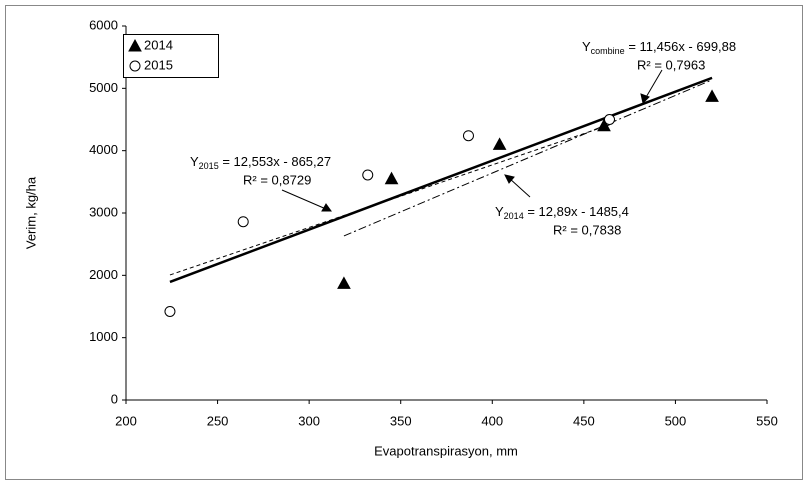  What do you see at coordinates (277, 179) in the screenshot?
I see `r-squared: R² = 0,8729` at bounding box center [277, 179].